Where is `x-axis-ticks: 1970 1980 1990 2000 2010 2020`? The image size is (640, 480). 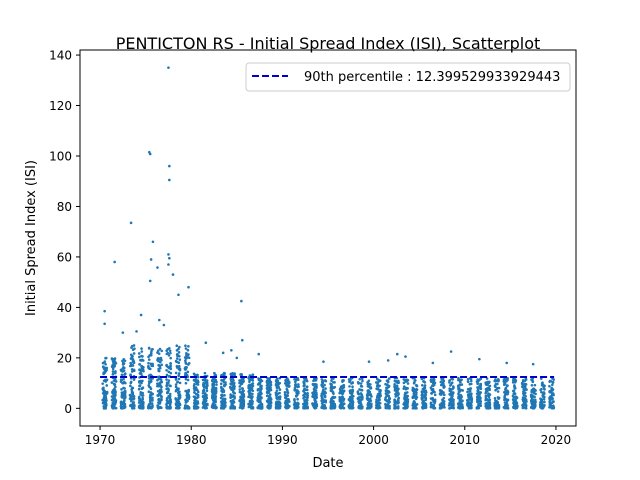
x-axis-ticks: 1970 1980 1990 2000 2010 2020 is located at coordinates (328, 436).